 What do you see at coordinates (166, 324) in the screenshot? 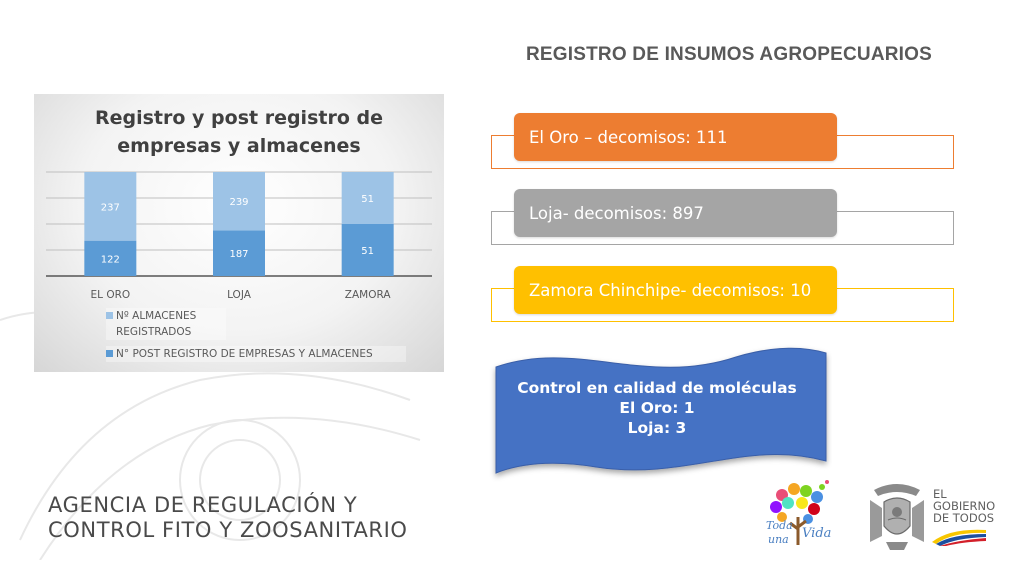
I see `legend-item-almacenes: Nº ALMACENES REGISTRADOS` at bounding box center [166, 324].